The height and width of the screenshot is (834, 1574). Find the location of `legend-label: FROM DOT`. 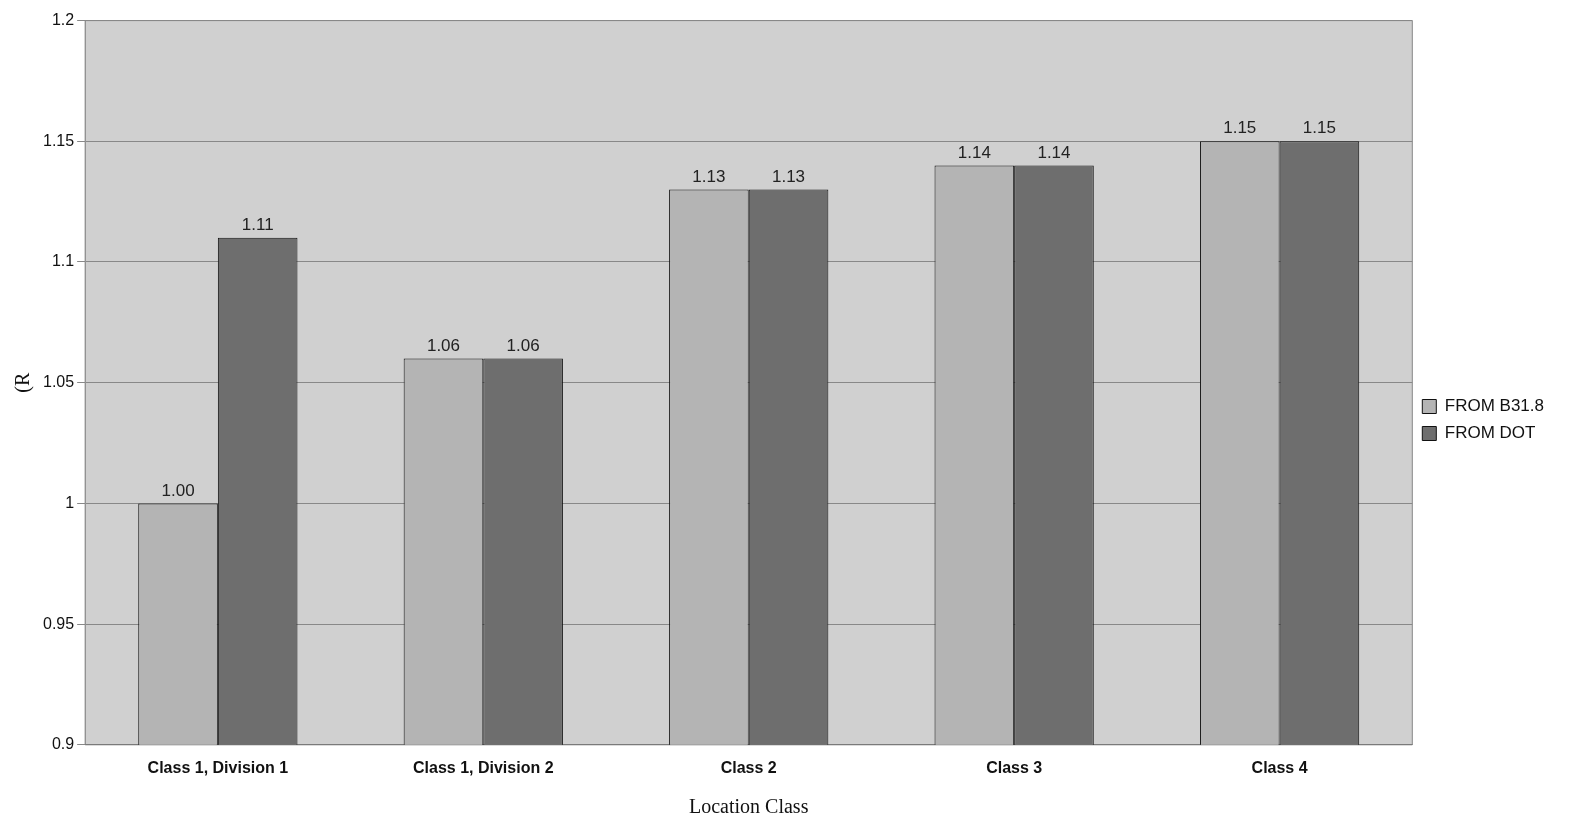

legend-label: FROM DOT is located at coordinates (1490, 433).